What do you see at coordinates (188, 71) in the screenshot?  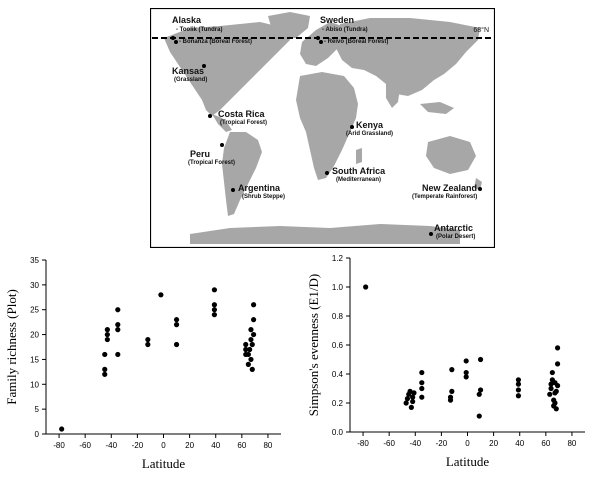 I see `site-label-kansas: Kansas` at bounding box center [188, 71].